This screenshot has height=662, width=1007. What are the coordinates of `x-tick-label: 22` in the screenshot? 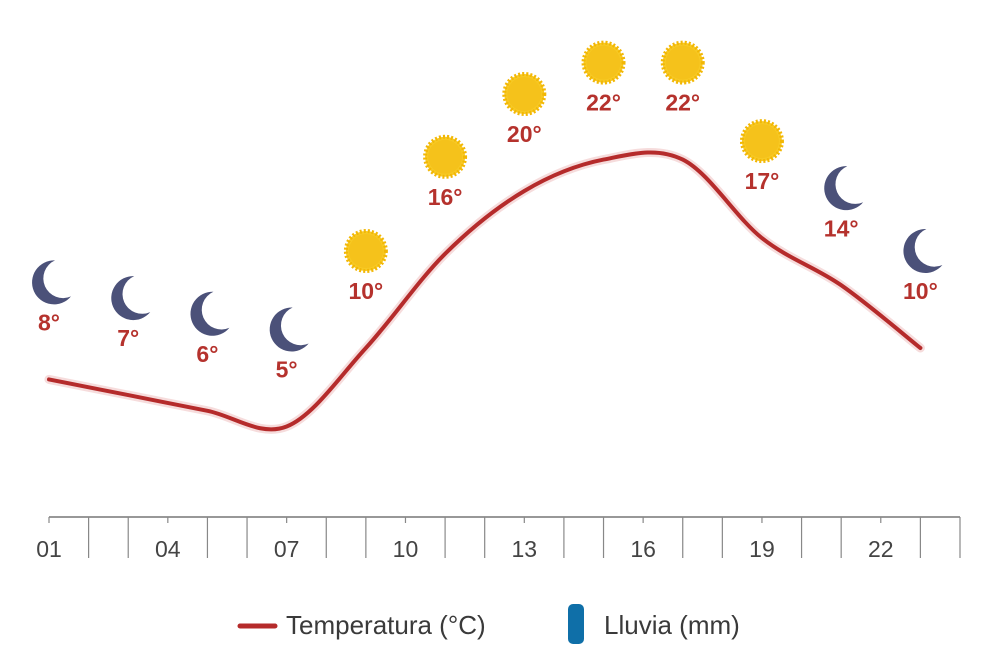 It's located at (881, 549).